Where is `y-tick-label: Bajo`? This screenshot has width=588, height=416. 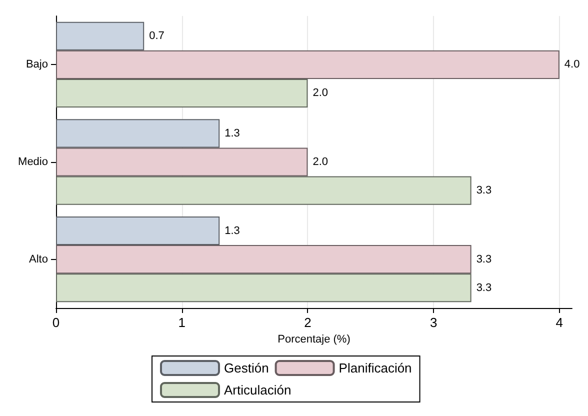 y-tick-label: Bajo is located at coordinates (37, 64).